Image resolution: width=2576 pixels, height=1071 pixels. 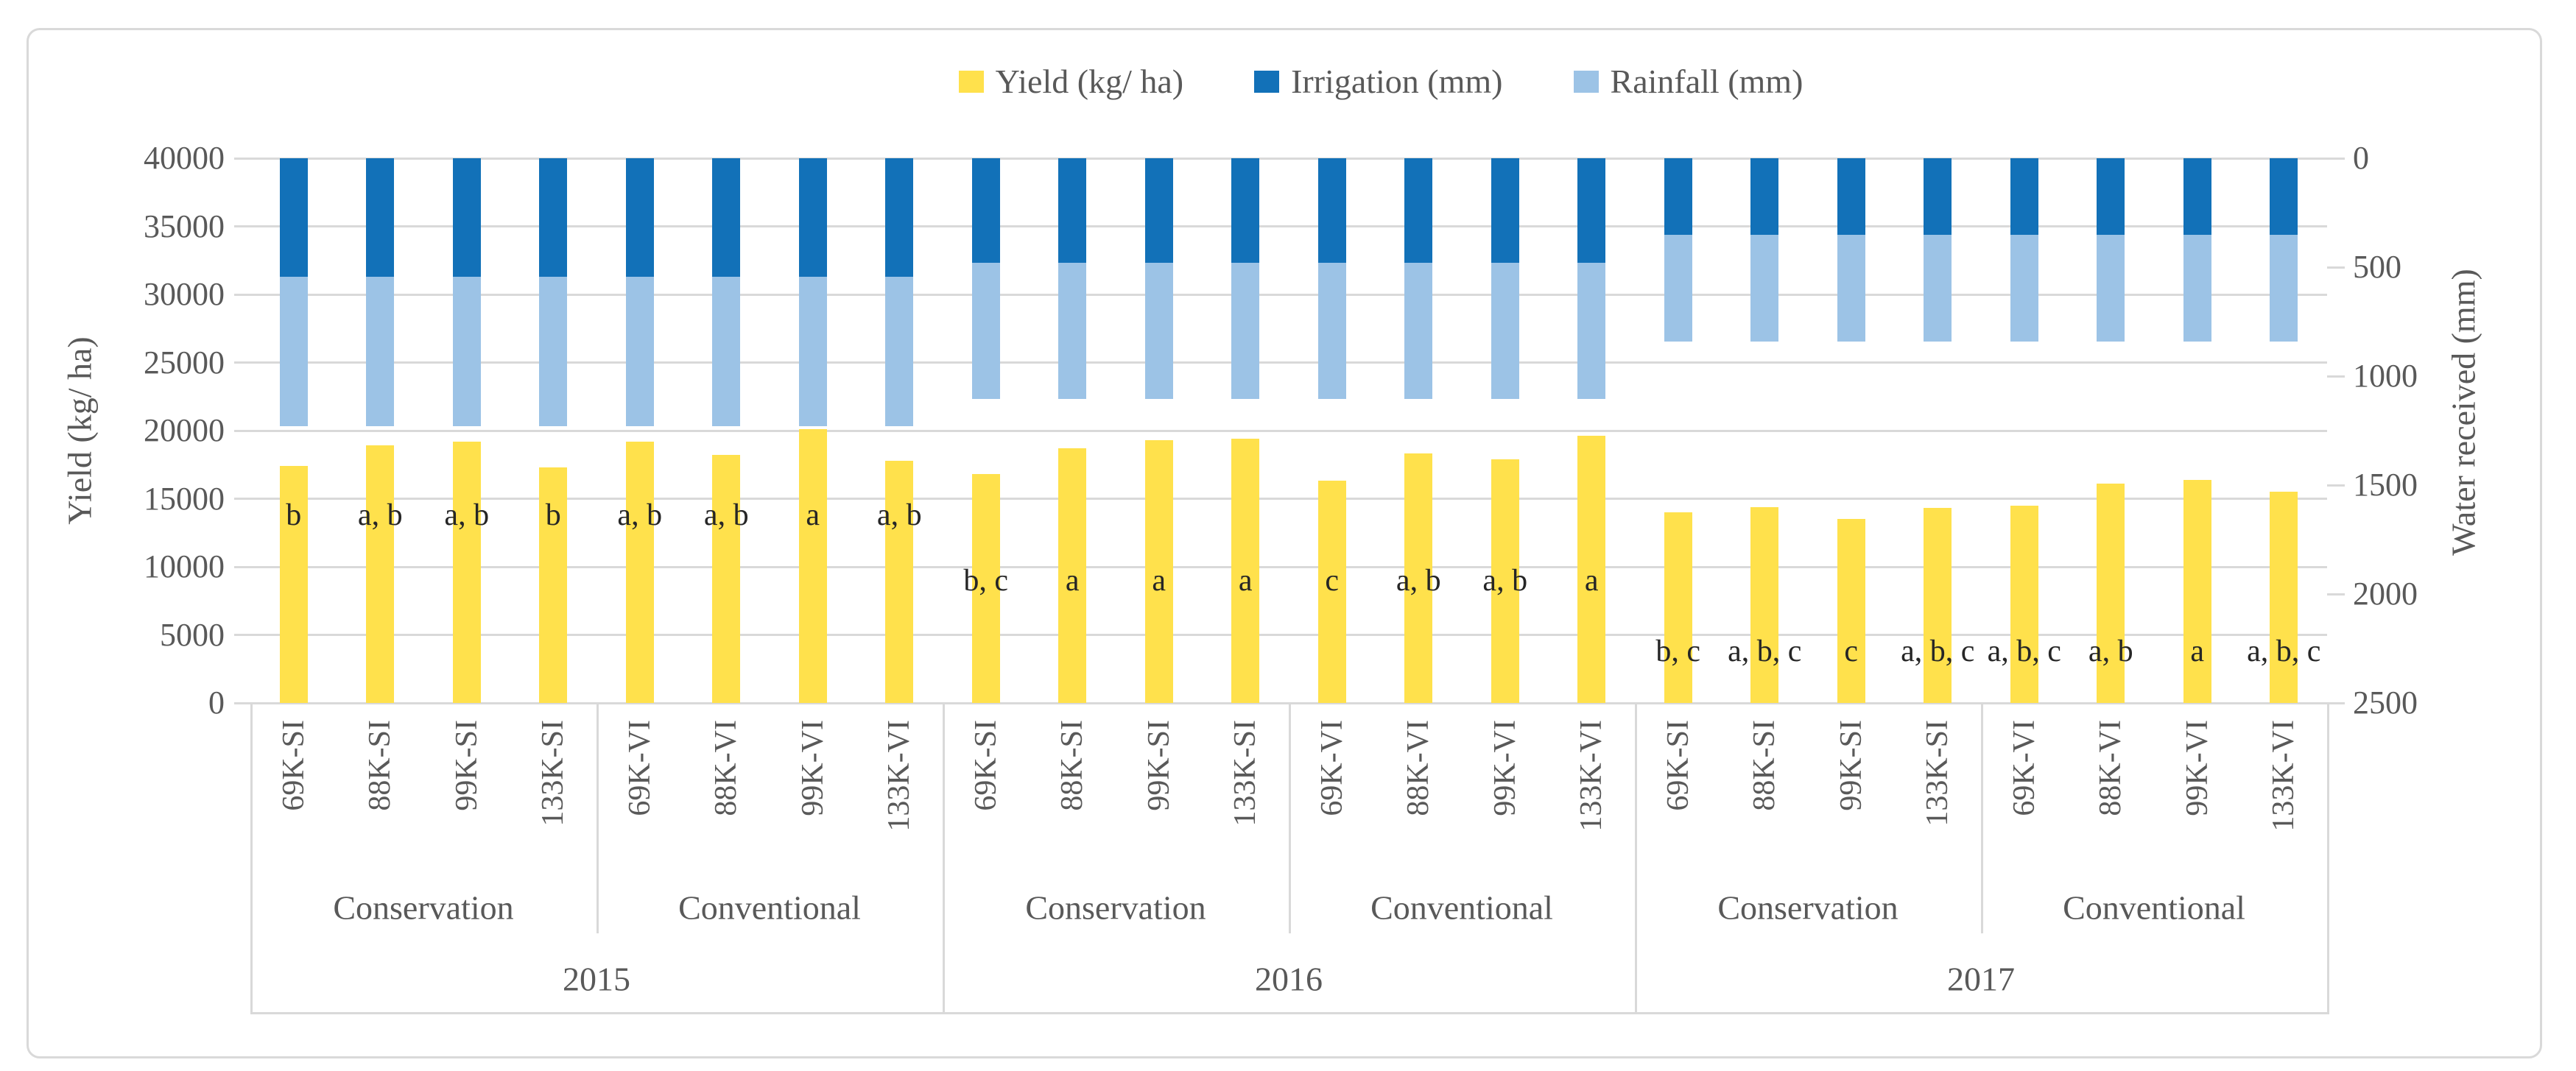 I want to click on irrigation-swatch-icon, so click(x=1267, y=82).